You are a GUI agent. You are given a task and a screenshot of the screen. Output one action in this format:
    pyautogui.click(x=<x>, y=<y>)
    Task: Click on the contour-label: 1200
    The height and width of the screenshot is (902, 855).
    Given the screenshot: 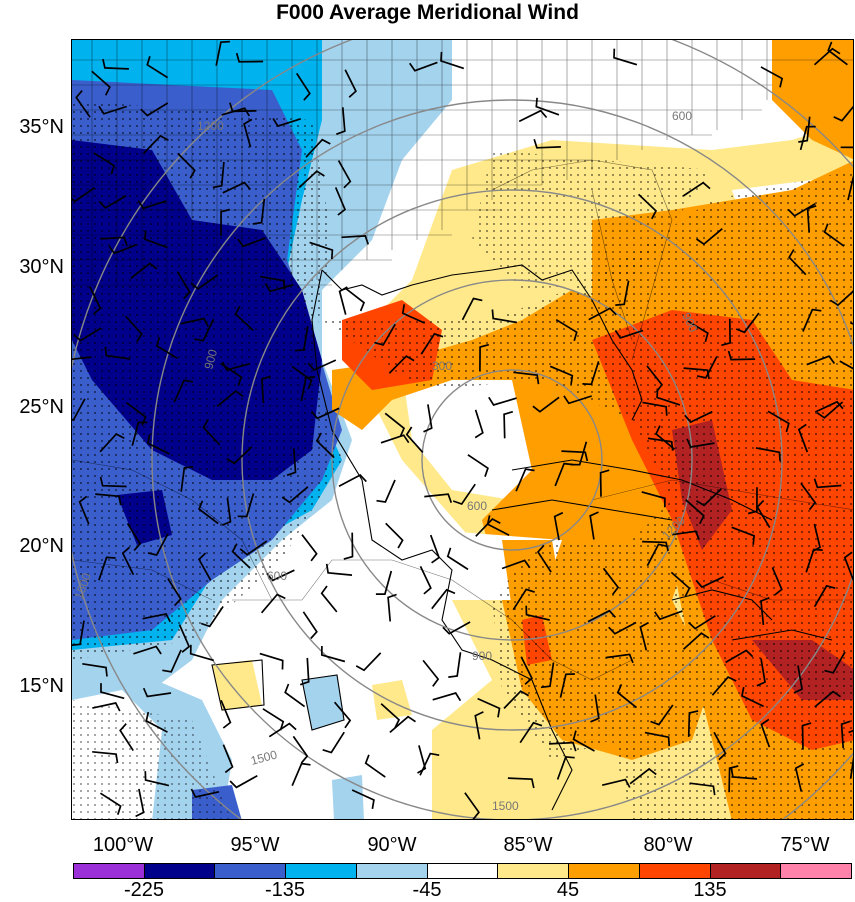 What is the action you would take?
    pyautogui.click(x=210, y=126)
    